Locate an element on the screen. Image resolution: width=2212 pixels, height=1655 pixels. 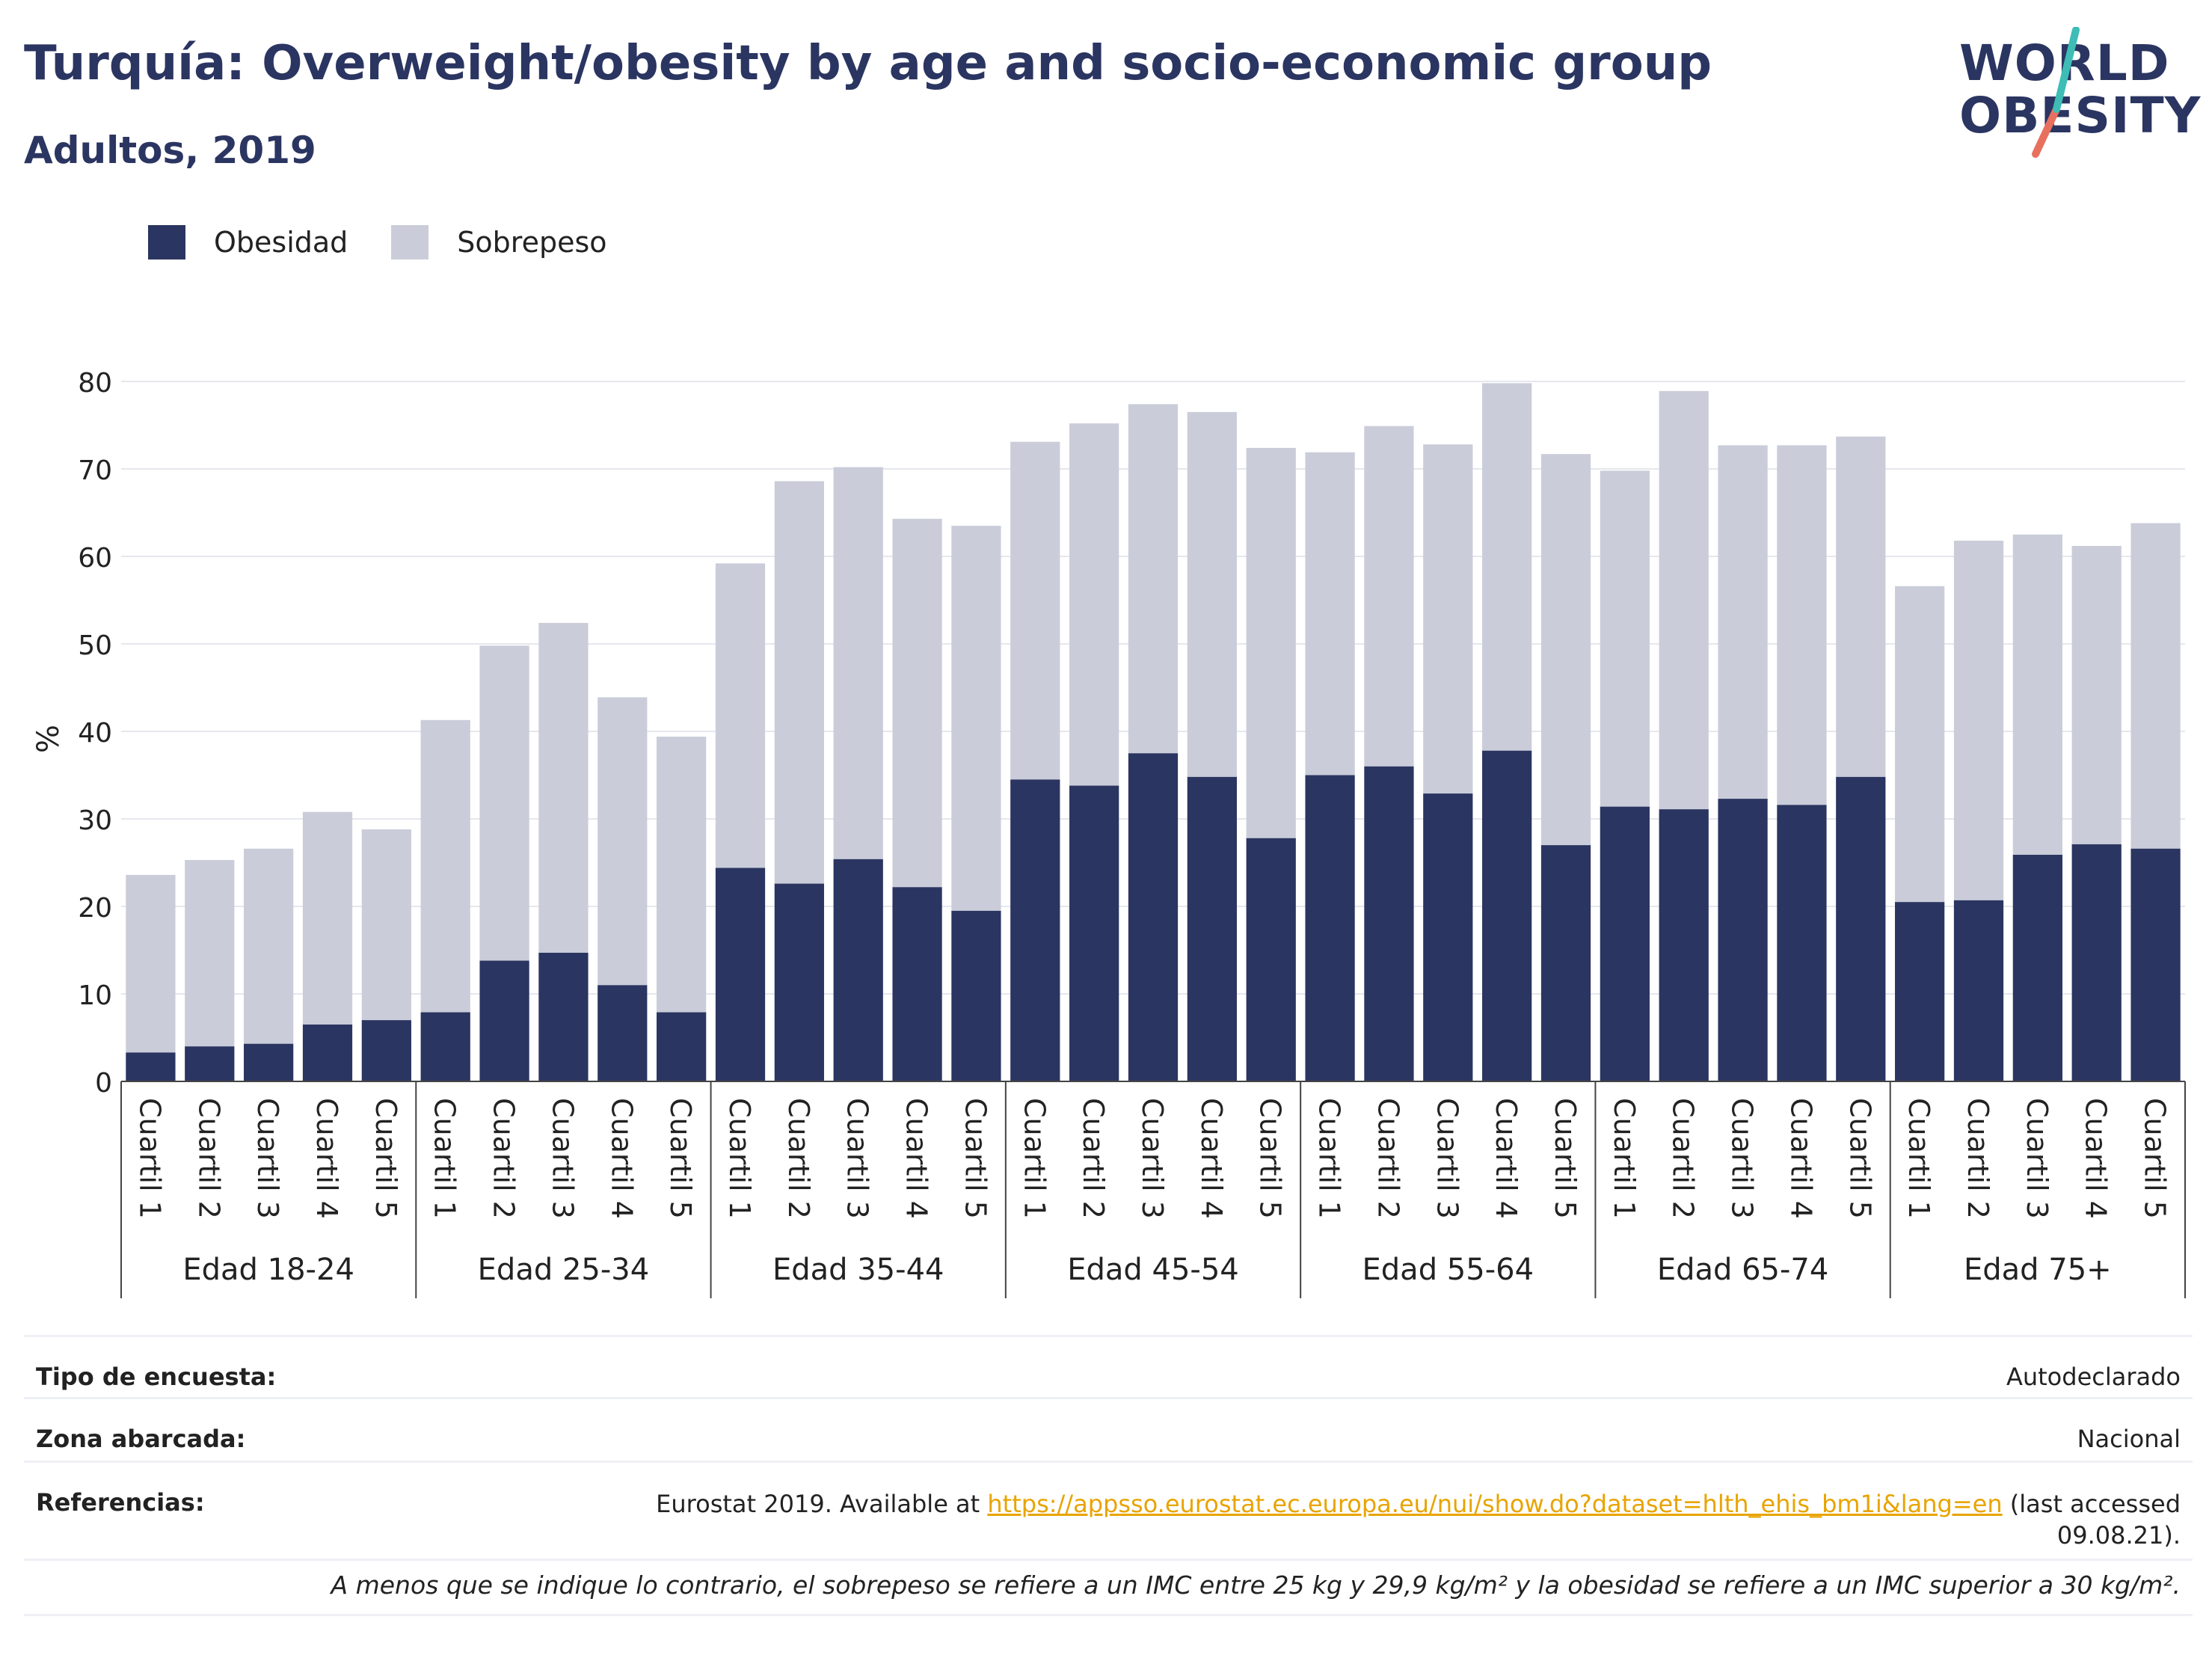
legend-swatch-overweight is located at coordinates (410, 242).